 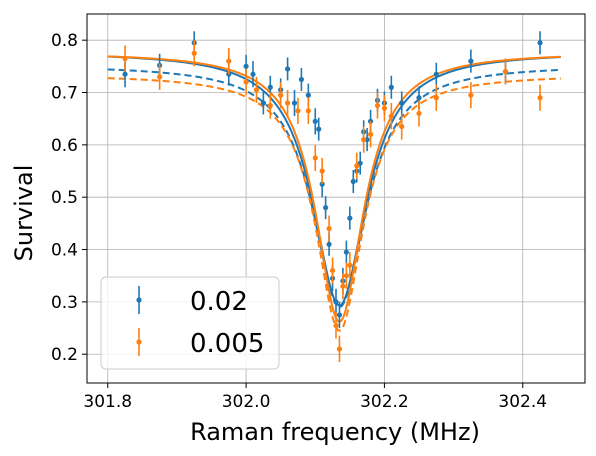 I want to click on y-tick-label-2: 0.4, so click(x=64, y=251).